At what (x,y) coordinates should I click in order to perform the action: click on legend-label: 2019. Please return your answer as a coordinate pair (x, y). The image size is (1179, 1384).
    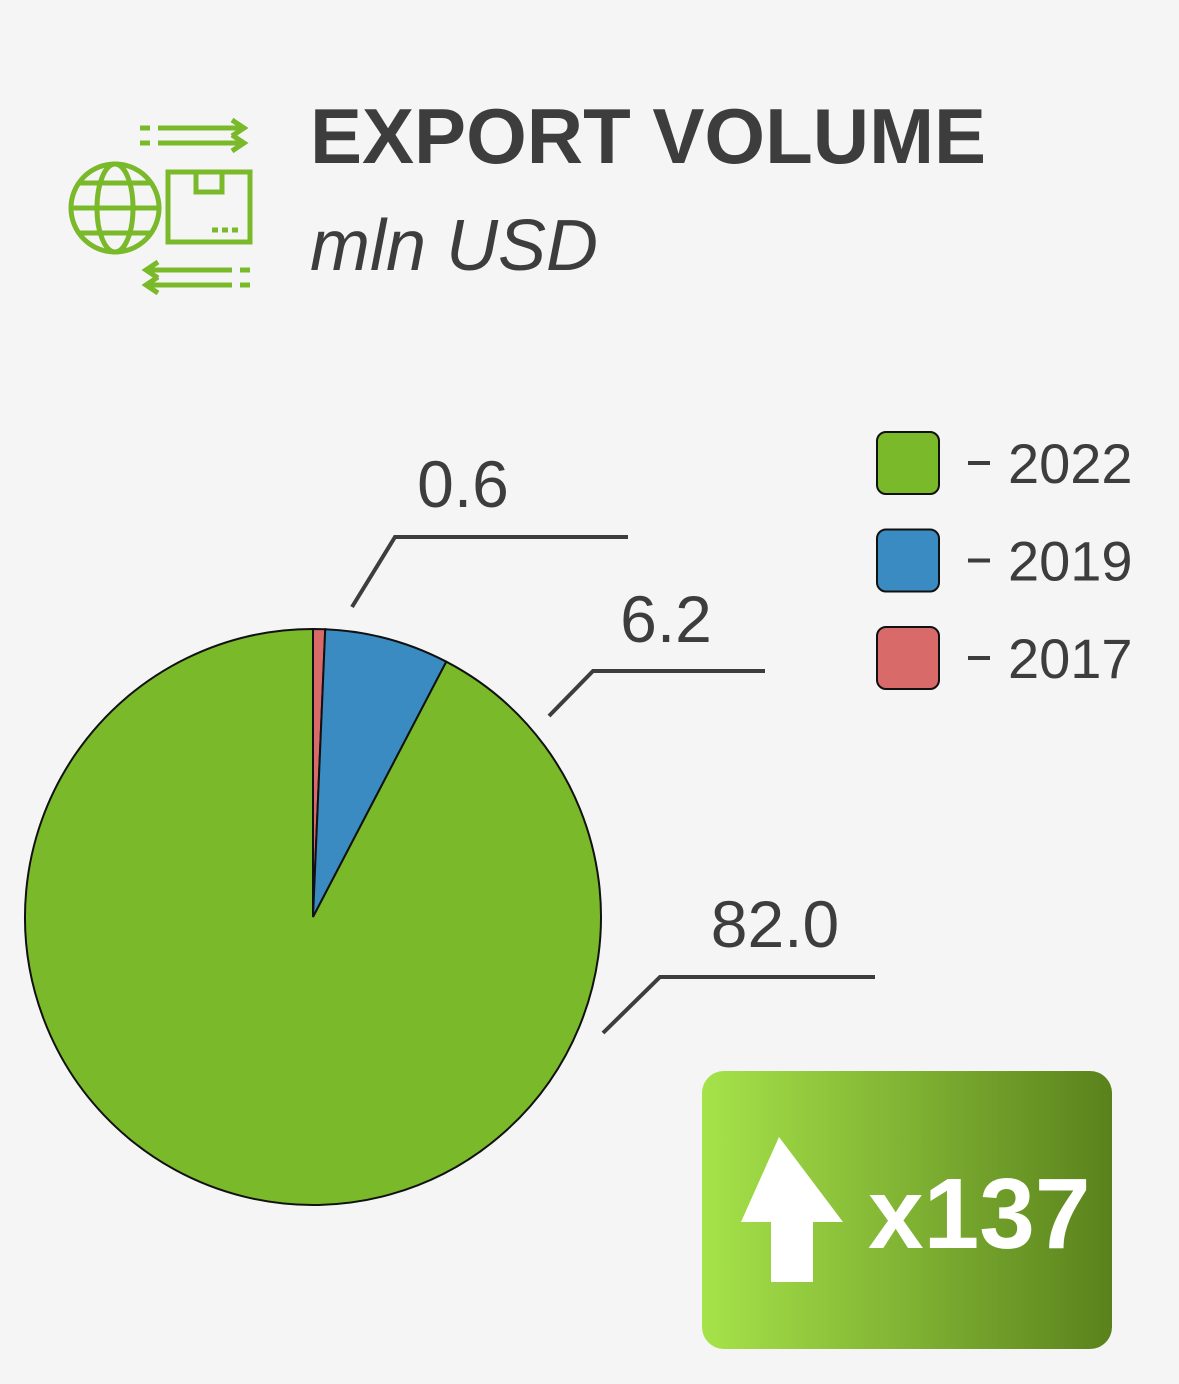
    Looking at the image, I should click on (1070, 561).